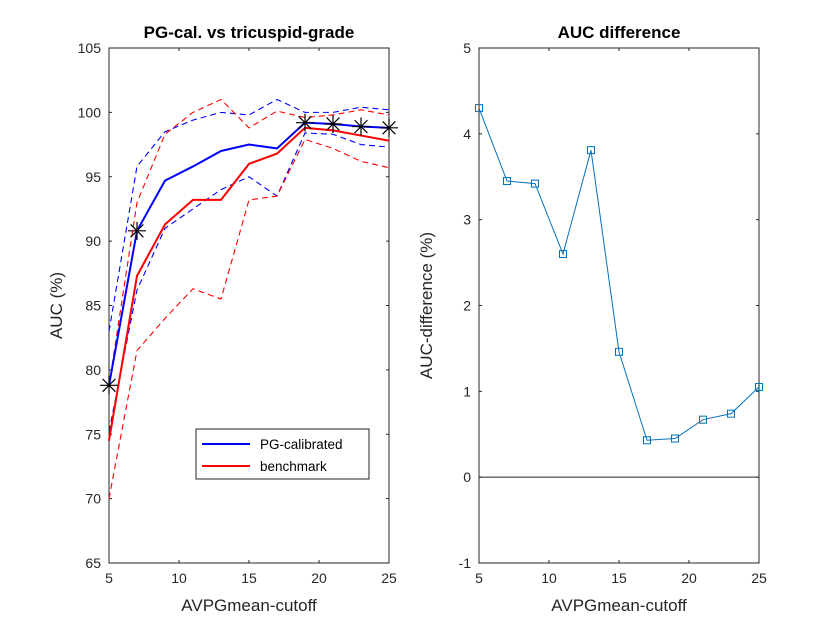 The width and height of the screenshot is (840, 630). What do you see at coordinates (293, 466) in the screenshot?
I see `legend-label: benchmark` at bounding box center [293, 466].